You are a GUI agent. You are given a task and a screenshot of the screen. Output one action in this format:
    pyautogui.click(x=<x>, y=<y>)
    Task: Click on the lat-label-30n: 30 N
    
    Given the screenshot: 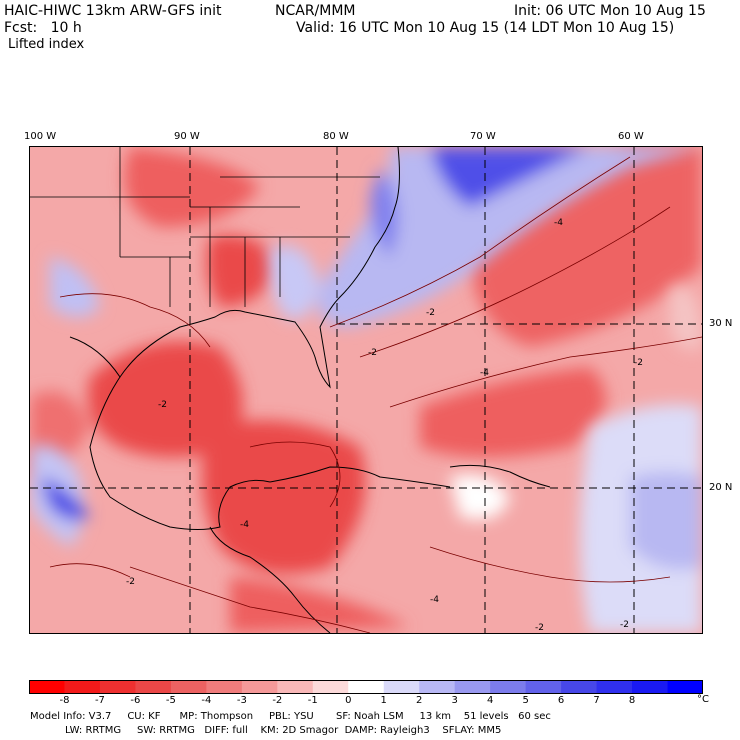 What is the action you would take?
    pyautogui.click(x=721, y=323)
    